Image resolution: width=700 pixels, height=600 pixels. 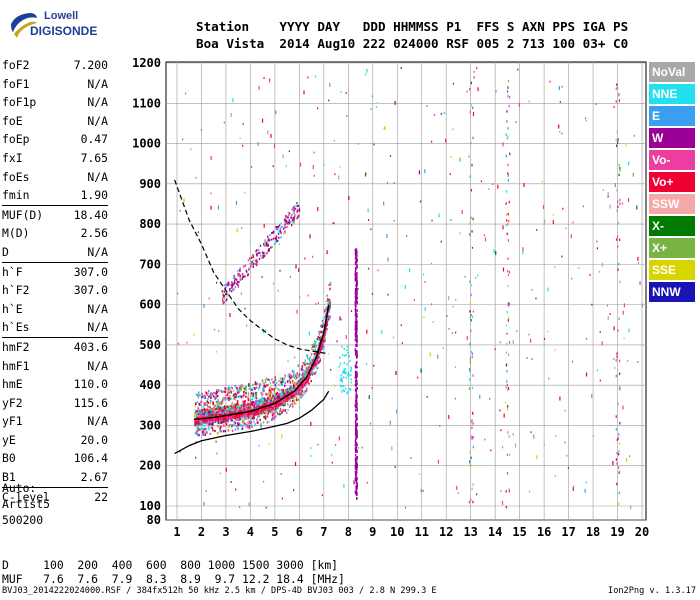 What do you see at coordinates (146, 103) in the screenshot?
I see `y-tick-label: 1100` at bounding box center [146, 103].